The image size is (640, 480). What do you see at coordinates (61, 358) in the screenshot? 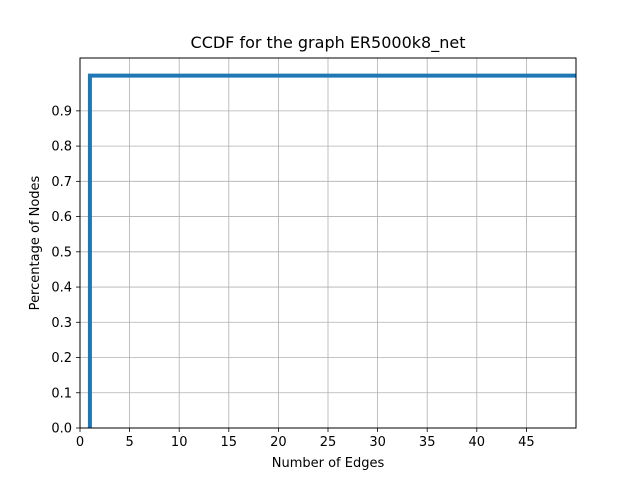
I see `y-tick-label: 0.2` at bounding box center [61, 358].